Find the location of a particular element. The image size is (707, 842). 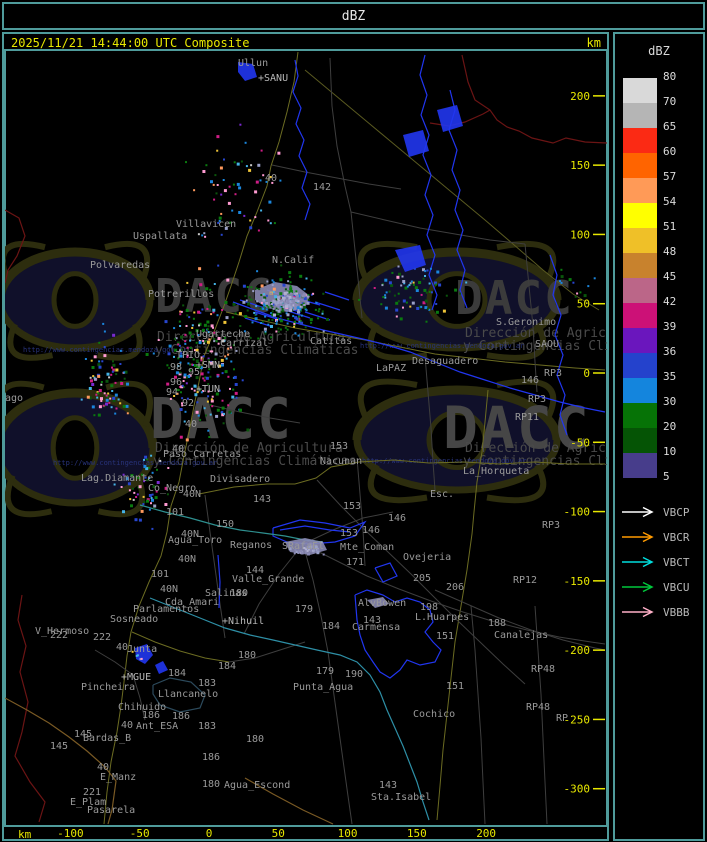

dbz-band-swatch is located at coordinates (640, 415).